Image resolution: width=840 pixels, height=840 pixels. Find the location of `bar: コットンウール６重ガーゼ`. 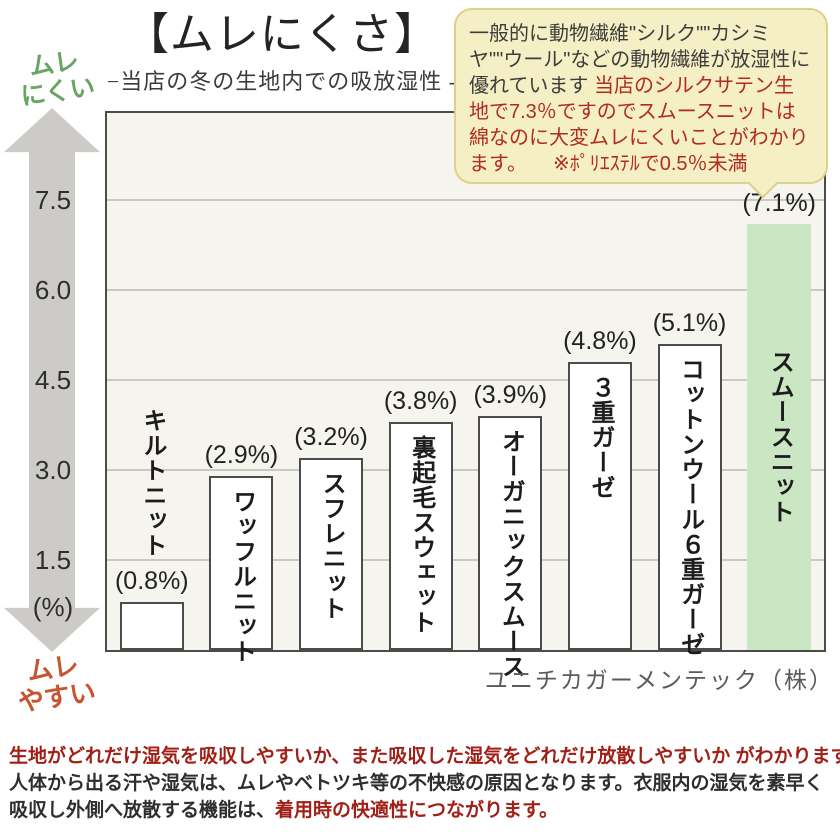

bar: コットンウール６重ガーゼ is located at coordinates (689, 500).